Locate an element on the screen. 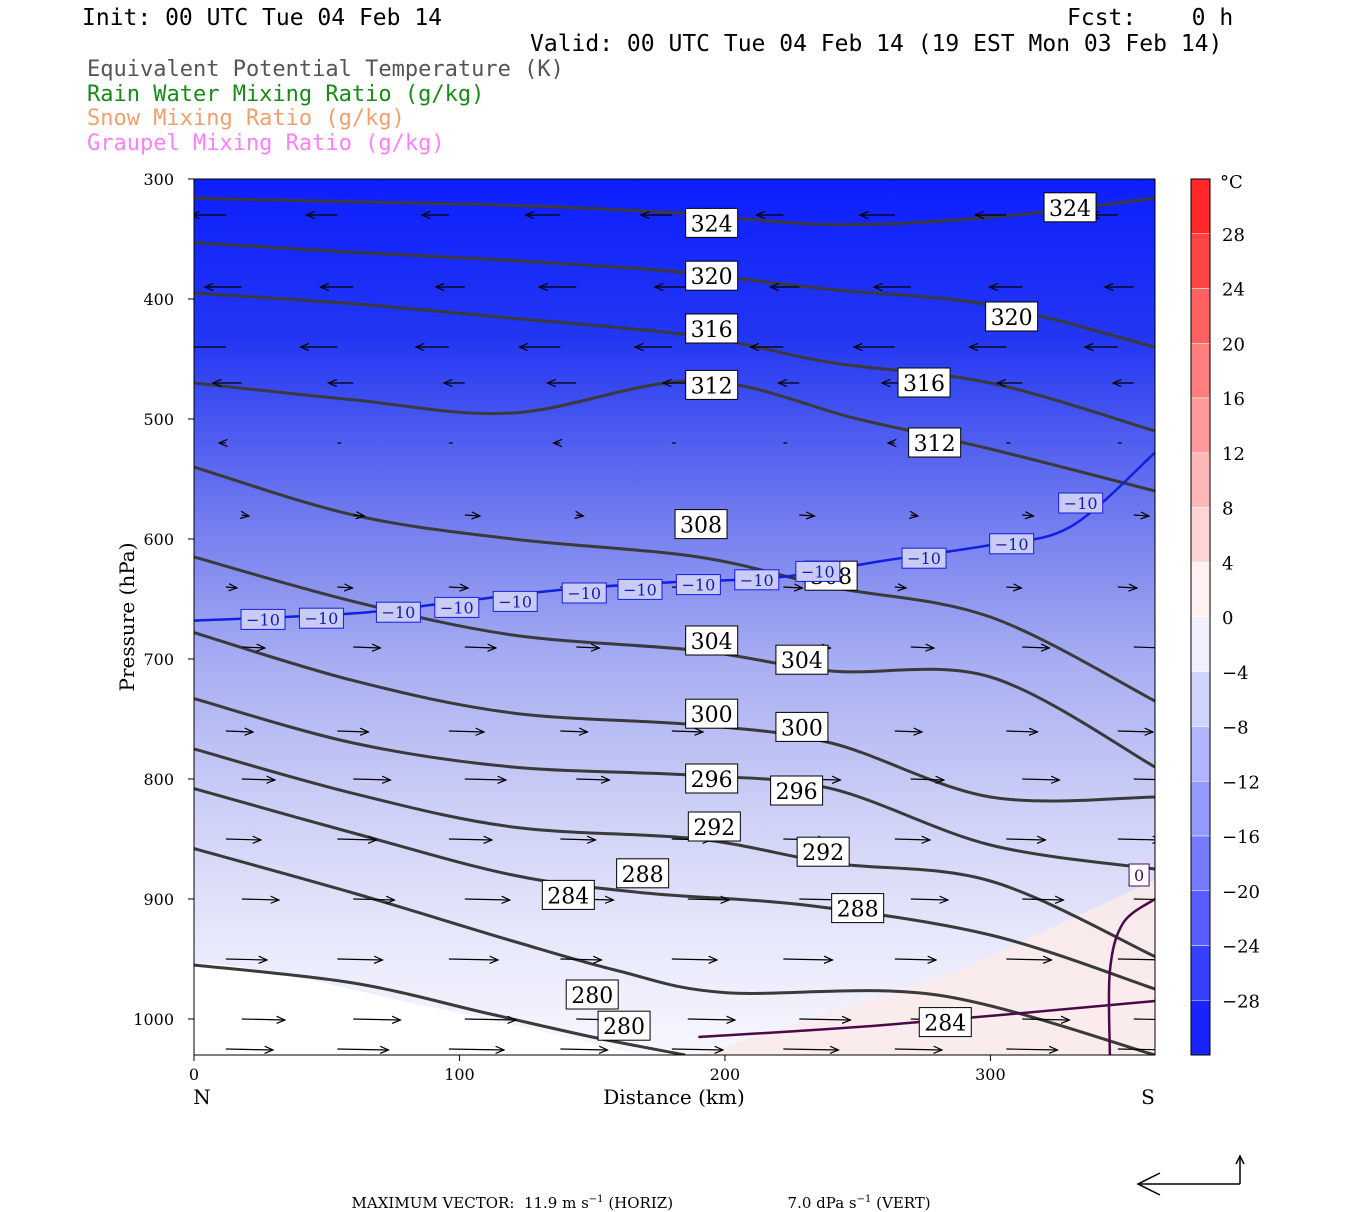 The width and height of the screenshot is (1350, 1212). colorbar-tick-label: 24 is located at coordinates (1233, 290).